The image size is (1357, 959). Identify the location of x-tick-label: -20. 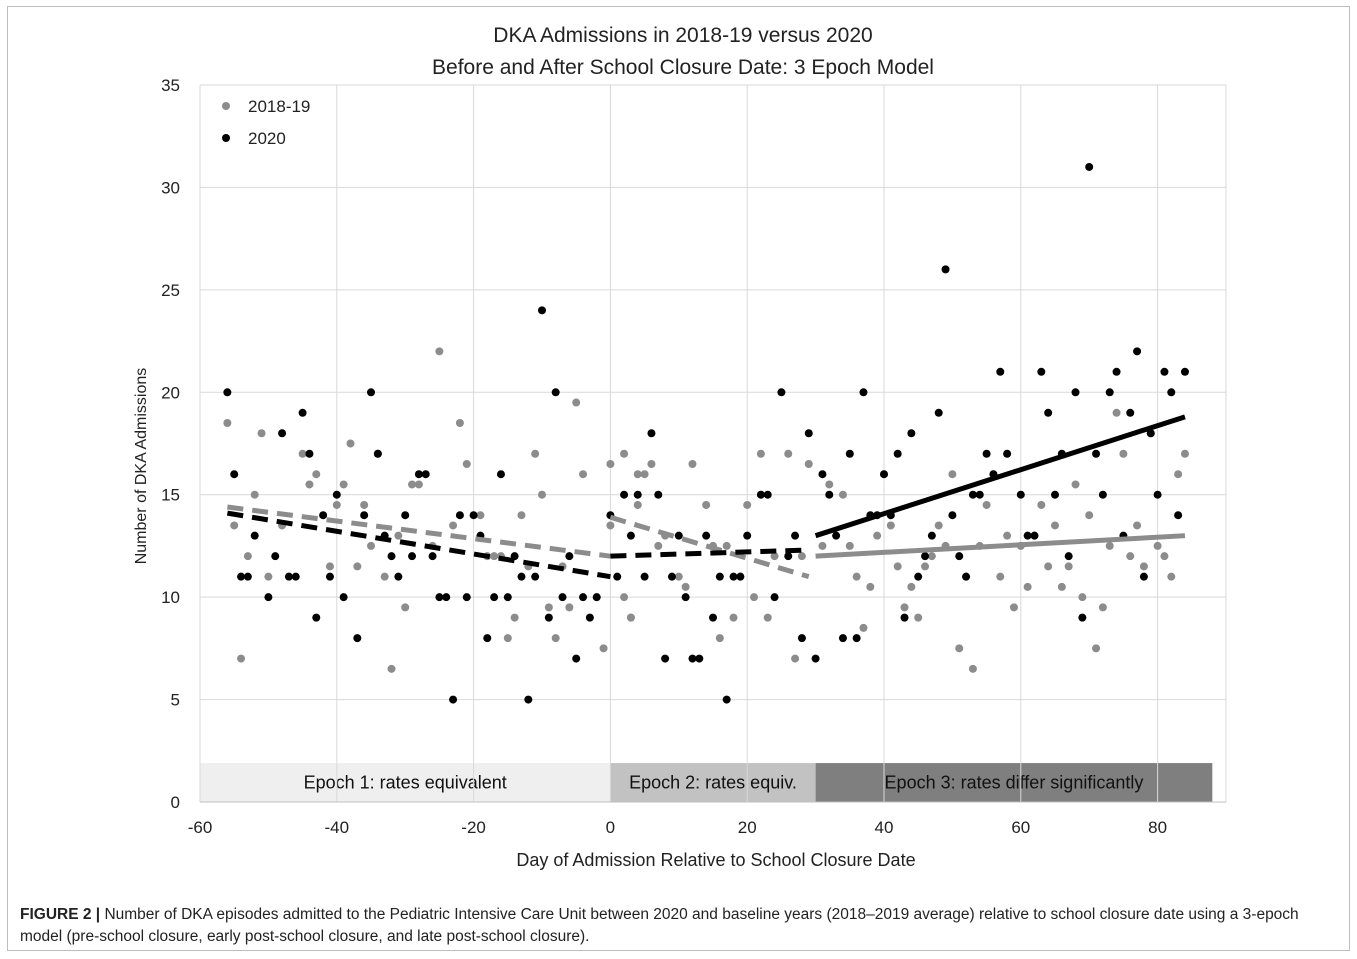
(473, 827).